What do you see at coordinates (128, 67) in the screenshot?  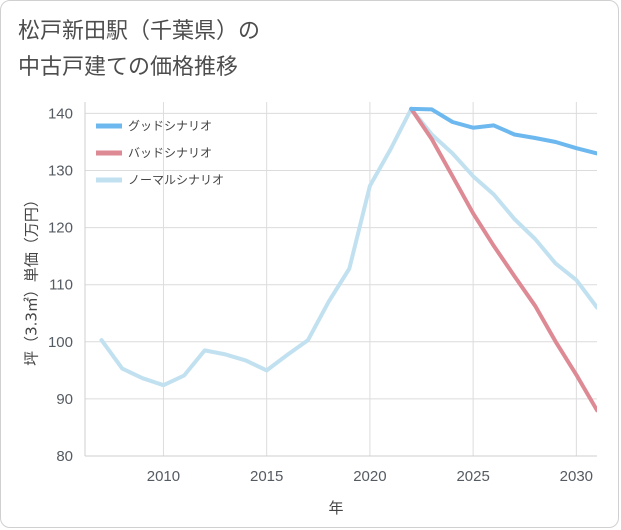 I see `chart-title-line-2: 中古戸建ての価格推移` at bounding box center [128, 67].